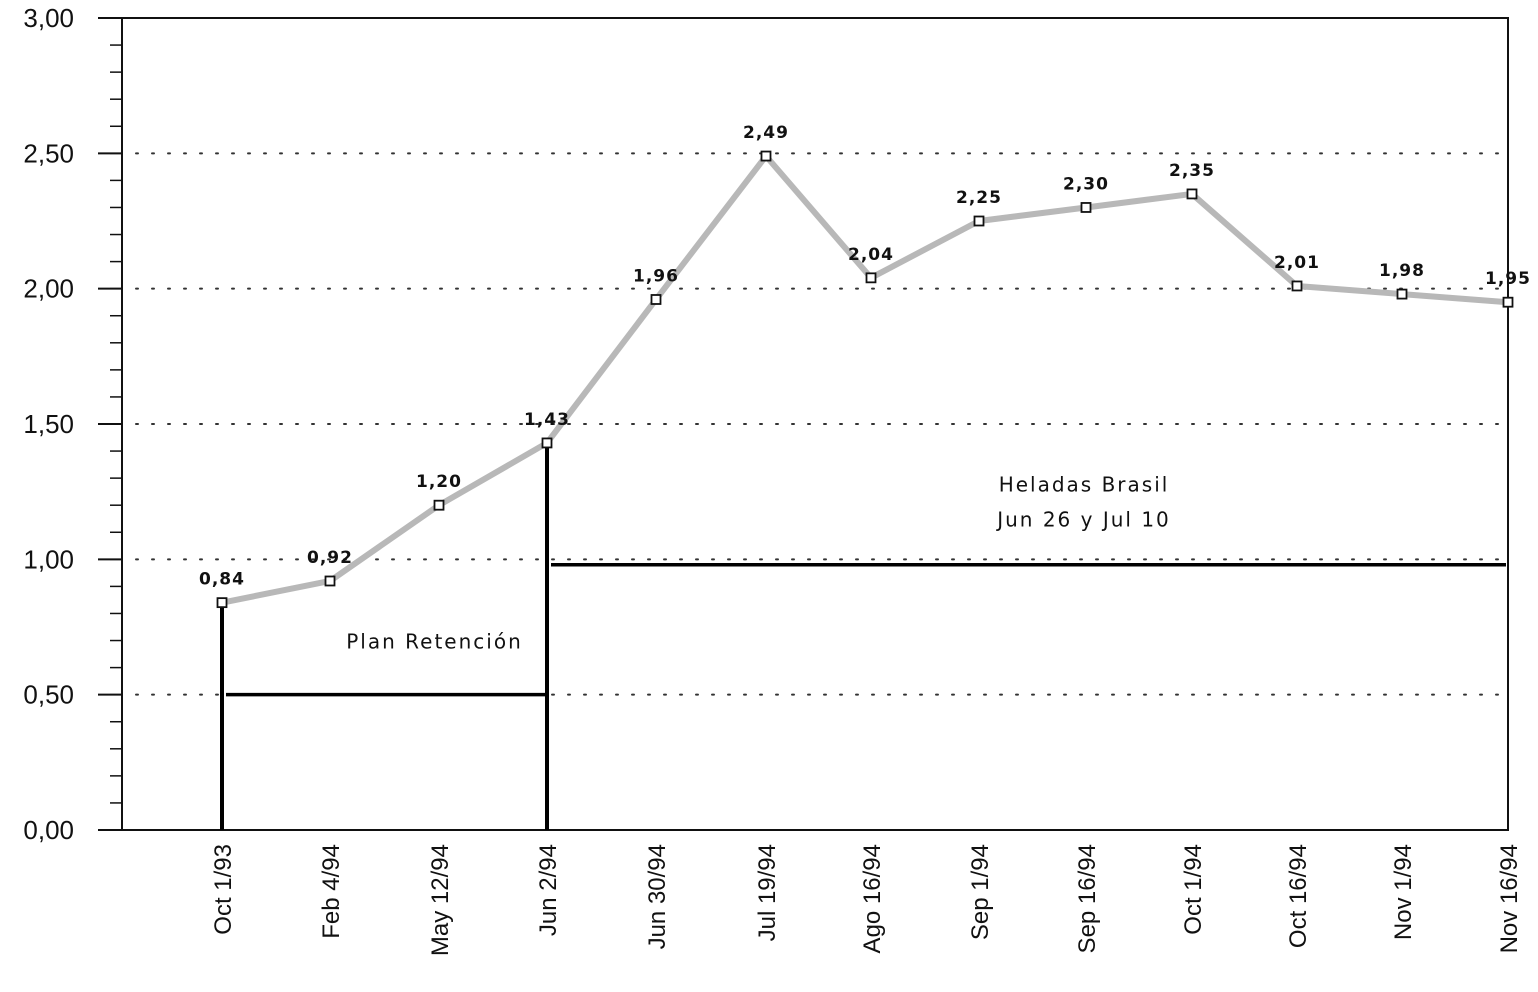 The image size is (1538, 992). Describe the element at coordinates (1083, 520) in the screenshot. I see `annotation-text-line: Jun 26 y Jul 10` at that location.